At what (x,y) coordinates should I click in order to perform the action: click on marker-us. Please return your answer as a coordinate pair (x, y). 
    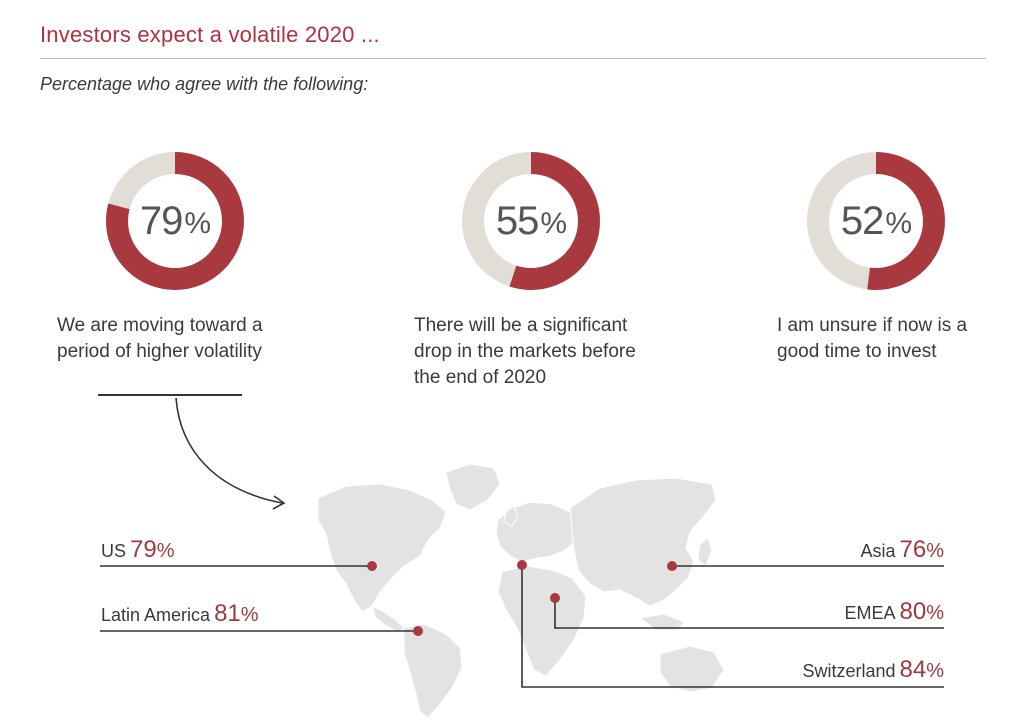
    Looking at the image, I should click on (372, 566).